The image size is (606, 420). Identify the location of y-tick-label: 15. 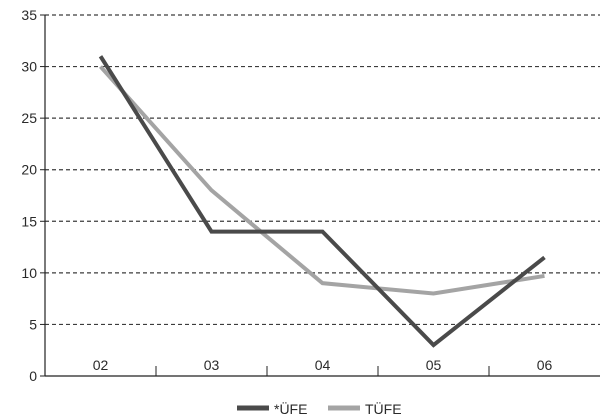
(29, 221).